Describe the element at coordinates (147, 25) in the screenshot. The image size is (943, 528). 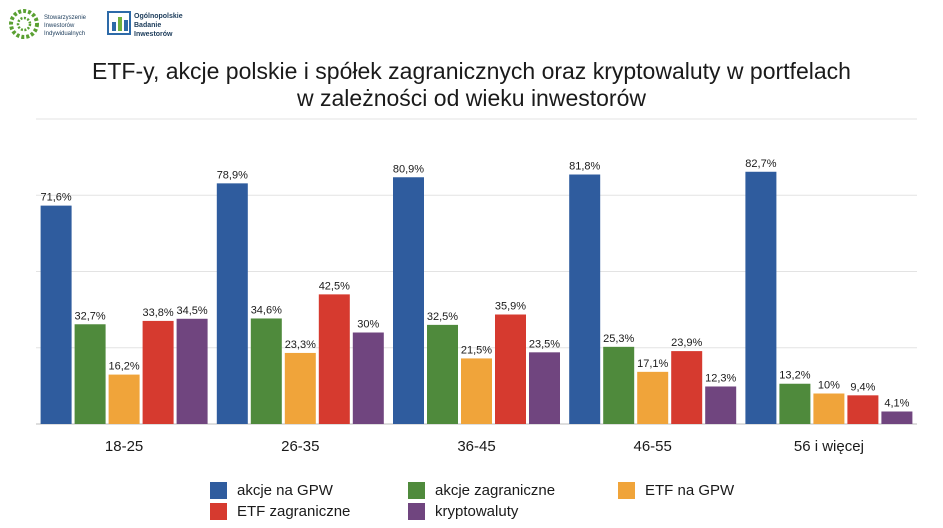
I see `obi-logo-line-2: Badanie` at that location.